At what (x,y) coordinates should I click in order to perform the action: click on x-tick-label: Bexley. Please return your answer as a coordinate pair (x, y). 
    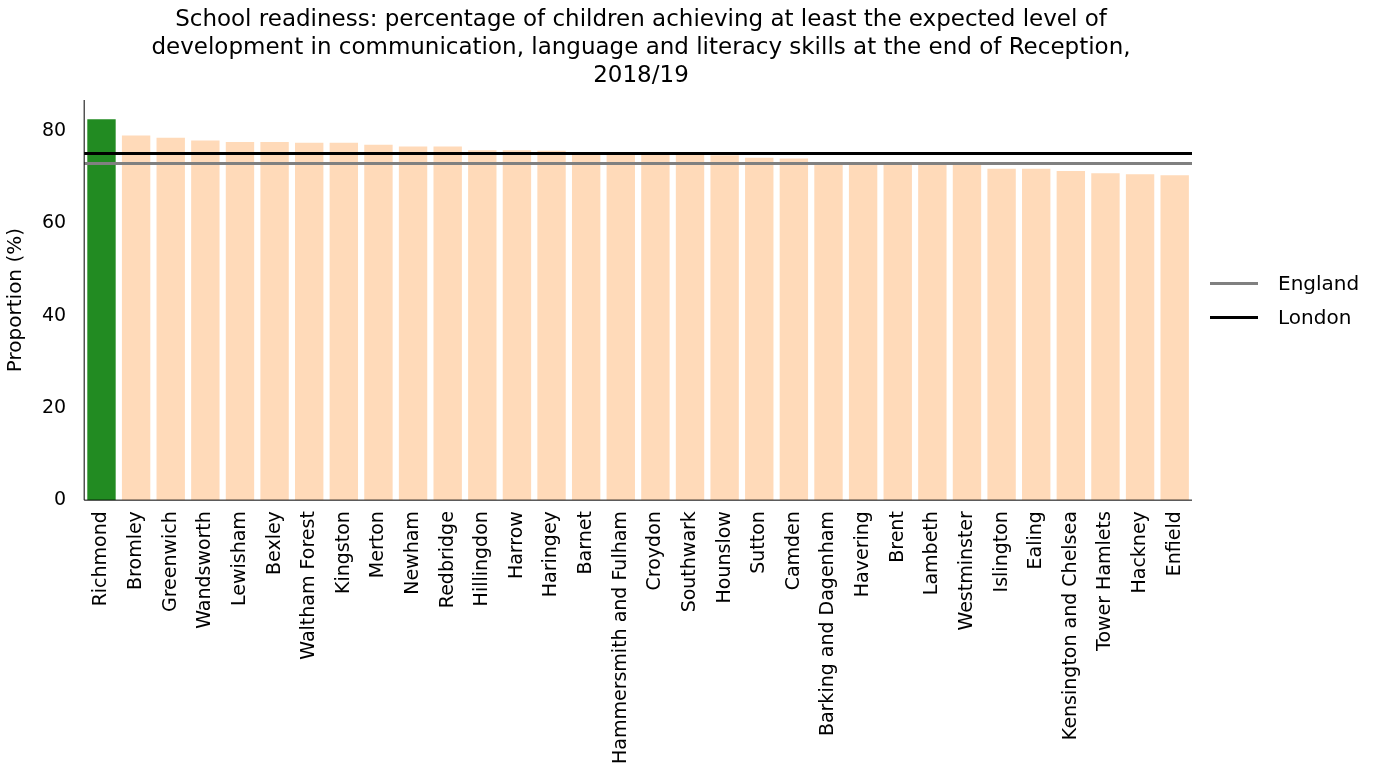
    Looking at the image, I should click on (272, 543).